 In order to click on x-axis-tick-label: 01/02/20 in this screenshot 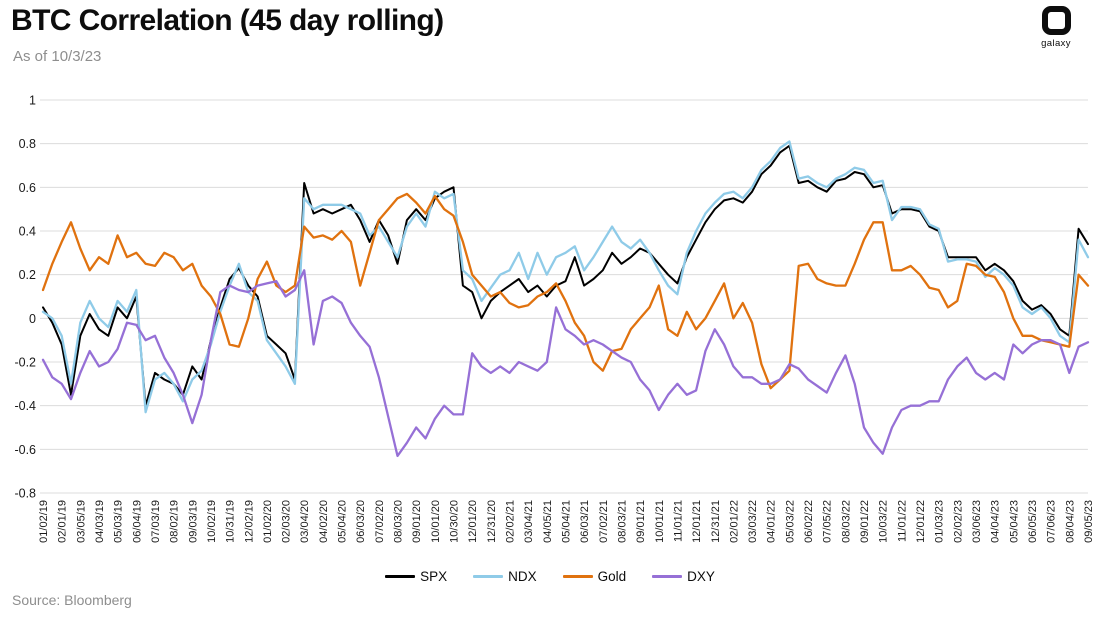, I will do `click(268, 521)`.